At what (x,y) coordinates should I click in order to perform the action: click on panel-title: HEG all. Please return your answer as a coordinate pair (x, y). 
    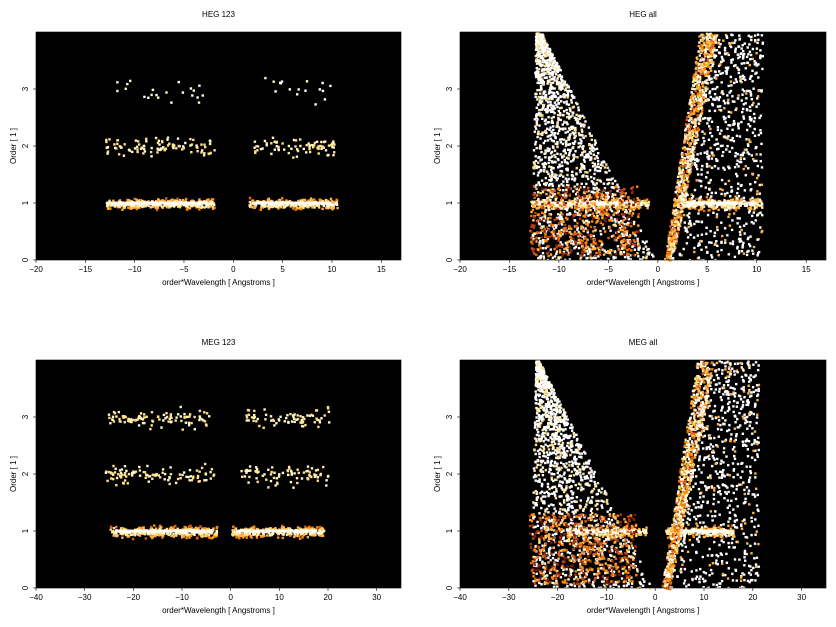
    Looking at the image, I should click on (643, 14).